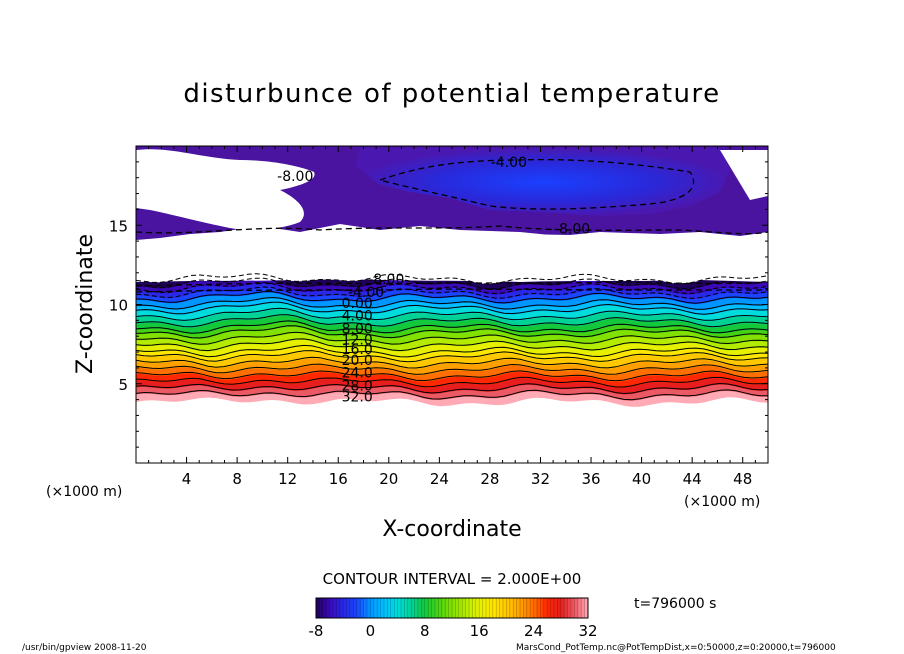 Image resolution: width=904 pixels, height=654 pixels. Describe the element at coordinates (587, 631) in the screenshot. I see `colorbar-tick-label: 32` at that location.